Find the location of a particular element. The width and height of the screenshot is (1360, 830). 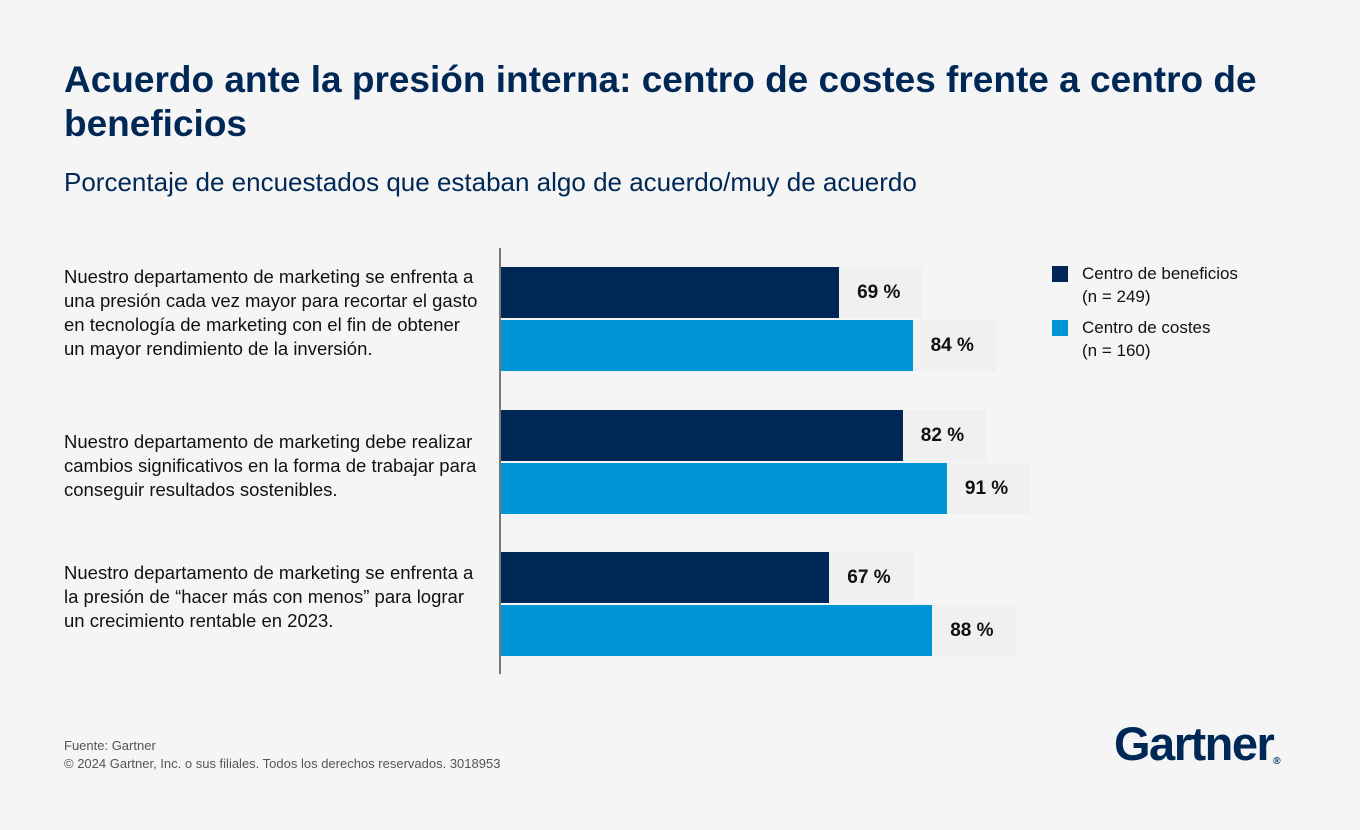

value-label-profit-center-2: 82 % is located at coordinates (944, 435).